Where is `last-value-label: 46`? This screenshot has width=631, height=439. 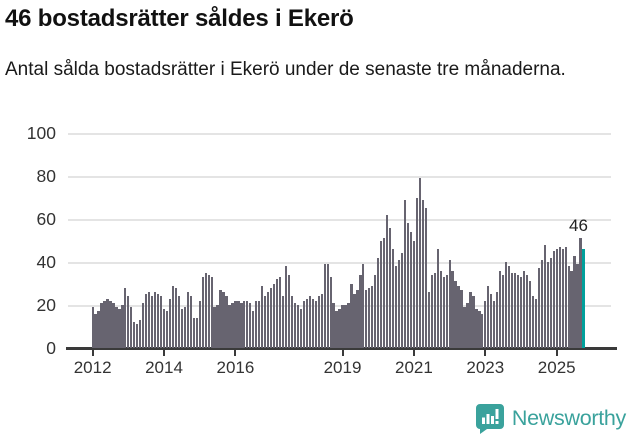 last-value-label: 46 is located at coordinates (578, 226).